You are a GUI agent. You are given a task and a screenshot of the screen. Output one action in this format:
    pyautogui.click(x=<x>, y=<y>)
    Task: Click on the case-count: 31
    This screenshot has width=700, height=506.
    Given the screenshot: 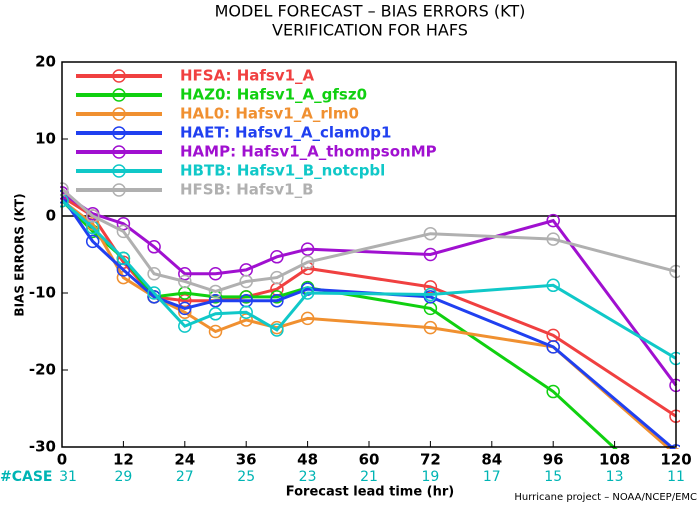 What is the action you would take?
    pyautogui.click(x=68, y=477)
    